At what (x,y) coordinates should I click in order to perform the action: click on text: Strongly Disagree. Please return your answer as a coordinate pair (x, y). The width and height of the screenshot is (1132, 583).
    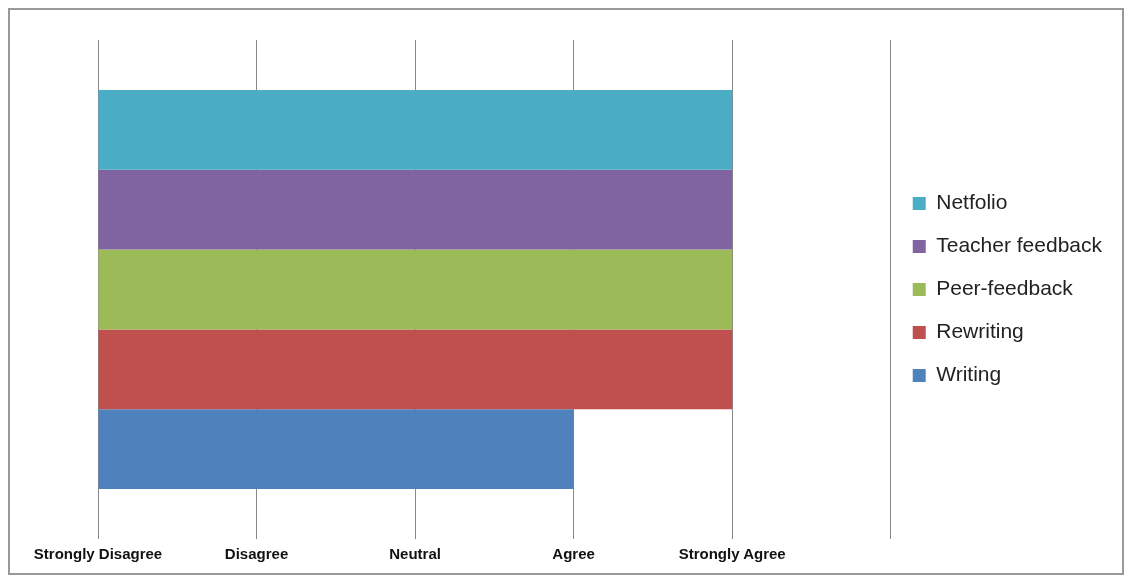
    Looking at the image, I should click on (98, 554).